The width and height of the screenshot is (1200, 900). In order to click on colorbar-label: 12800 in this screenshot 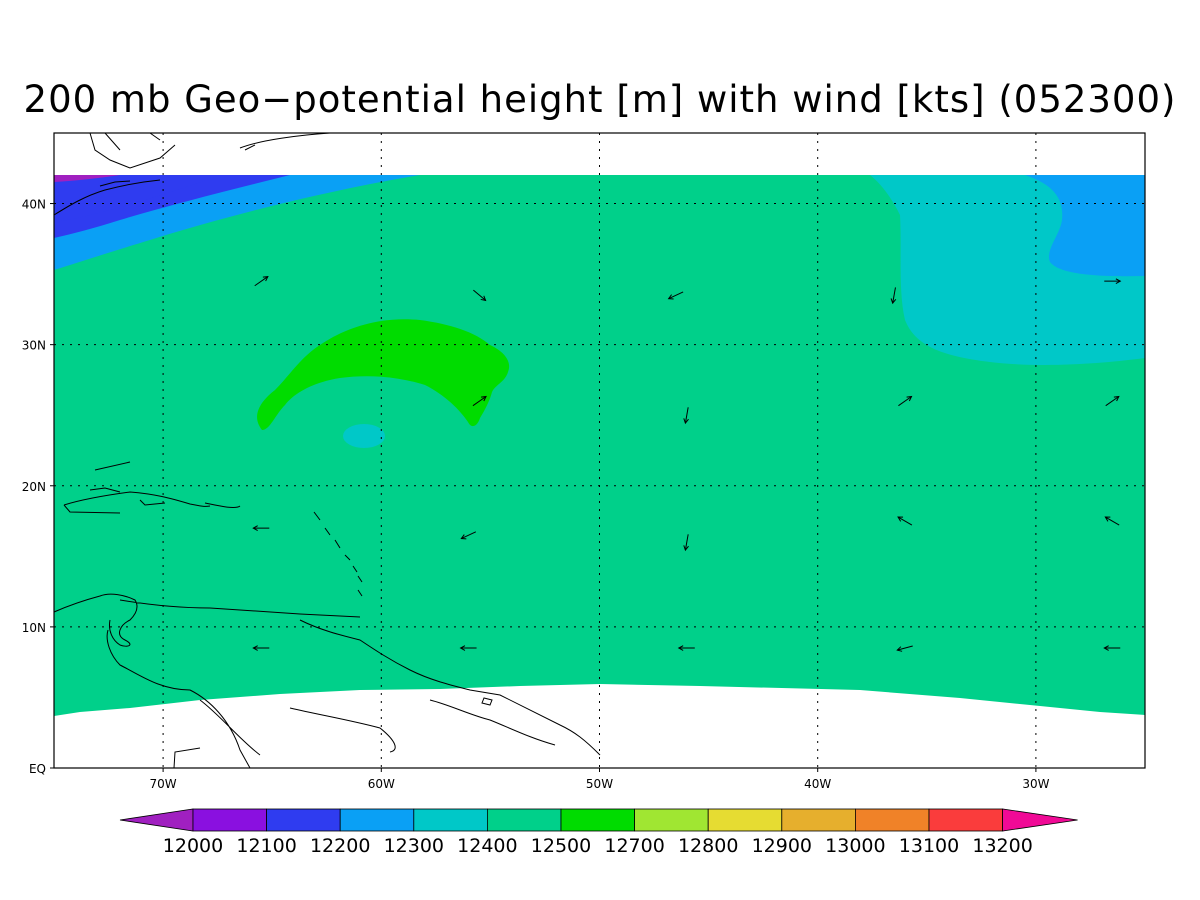, I will do `click(708, 846)`.